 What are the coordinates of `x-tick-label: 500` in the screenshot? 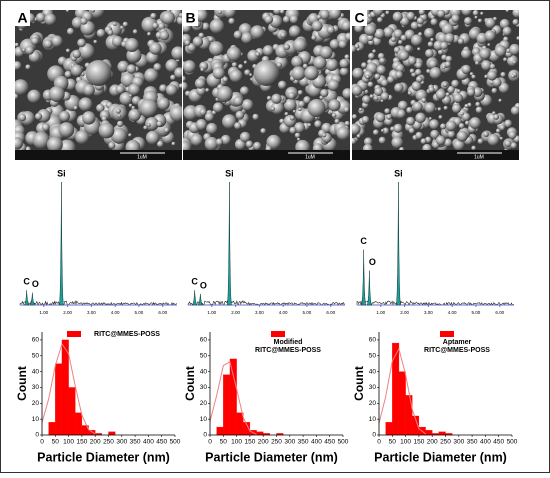 It's located at (175, 442).